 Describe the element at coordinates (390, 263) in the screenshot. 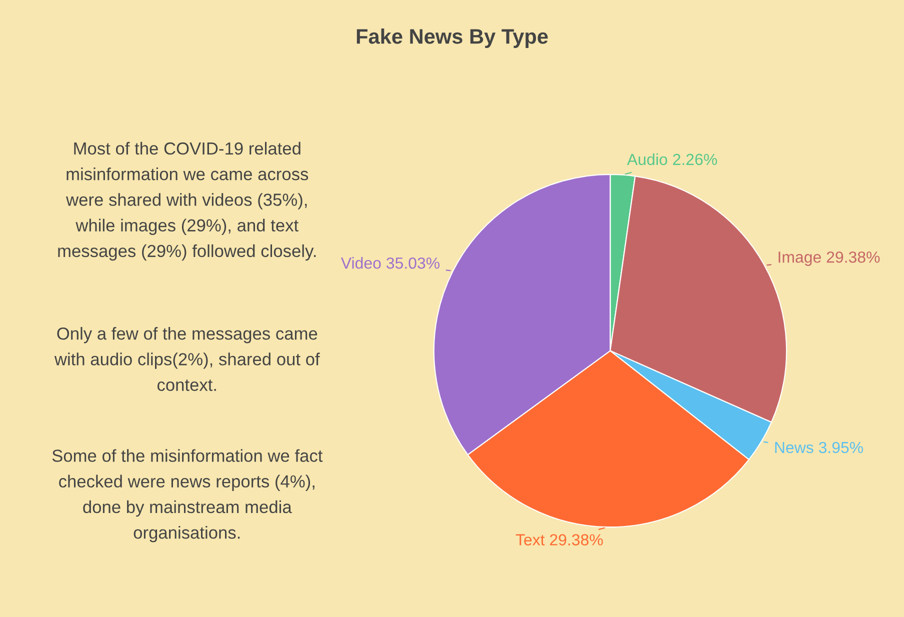

I see `slice-label: Video 35.03%` at that location.